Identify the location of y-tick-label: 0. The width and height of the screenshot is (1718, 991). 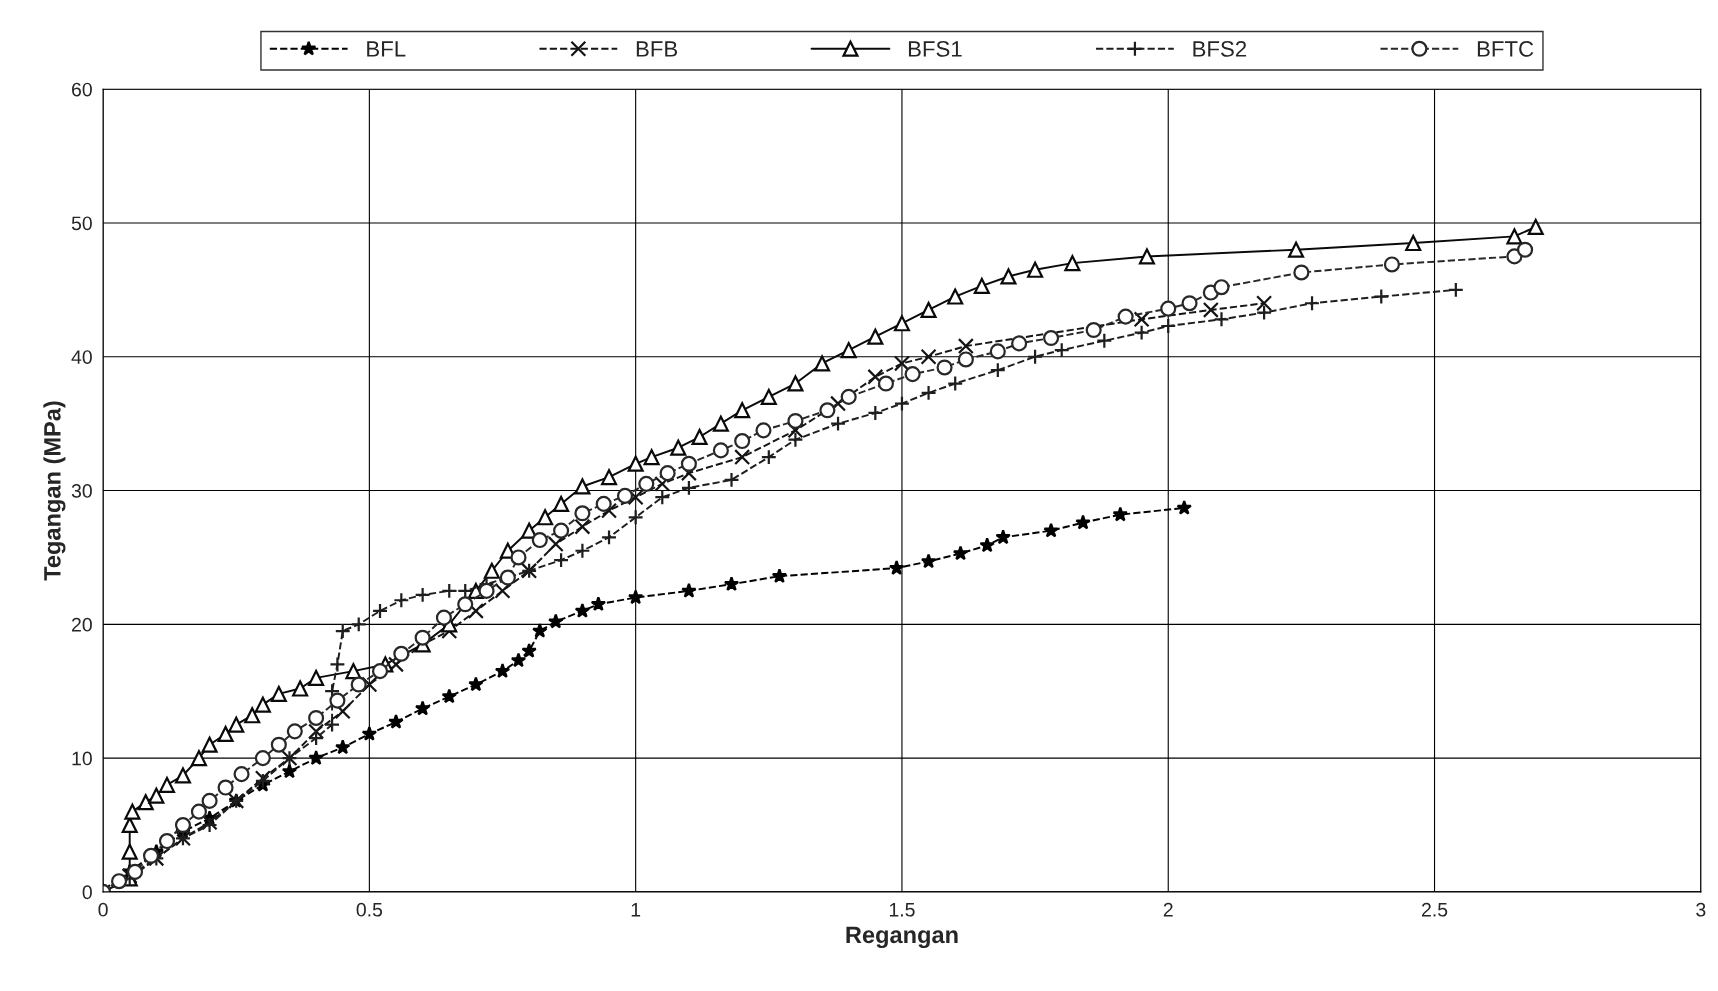
(87, 892).